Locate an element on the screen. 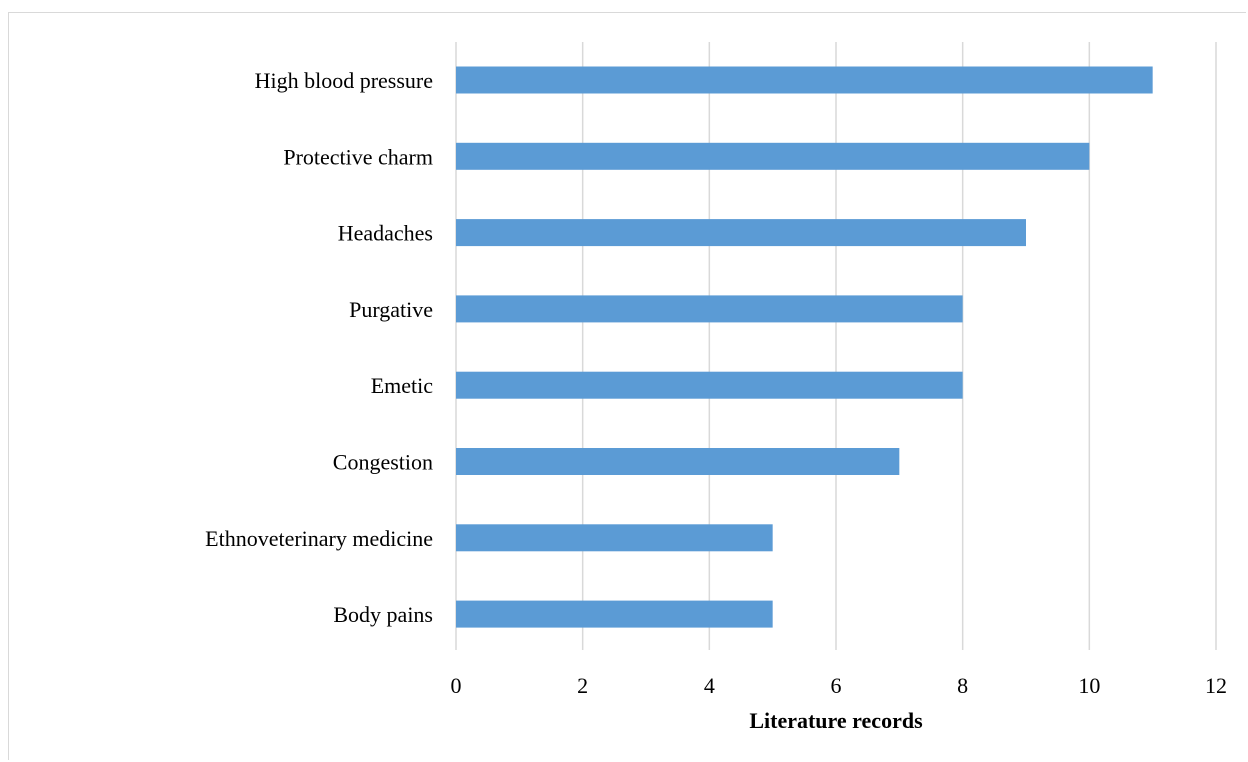 Image resolution: width=1248 pixels, height=762 pixels. category-label: Protective charm is located at coordinates (358, 156).